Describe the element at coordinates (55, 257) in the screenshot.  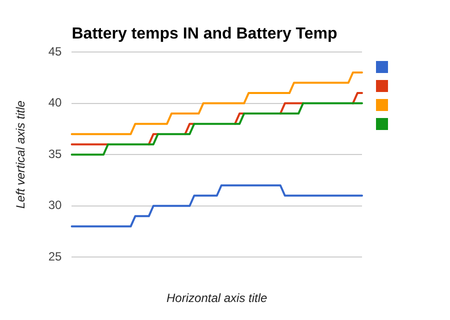
I see `y-tick-label: 25` at that location.